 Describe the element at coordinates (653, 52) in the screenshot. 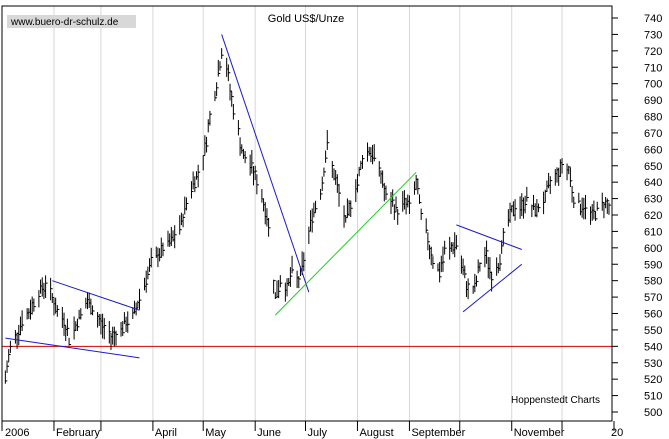

I see `y-tick-label: 720` at that location.